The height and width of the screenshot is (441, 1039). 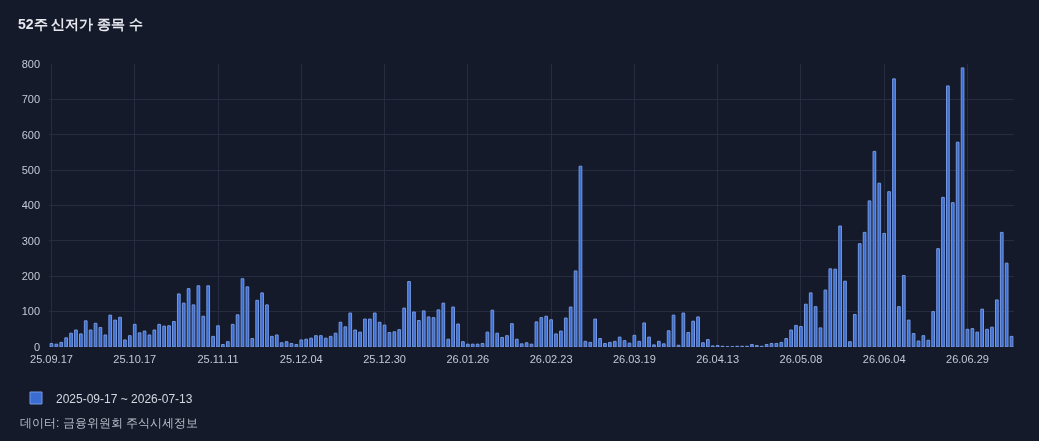 I want to click on x-tick-label: 26.06.29, so click(x=967, y=359).